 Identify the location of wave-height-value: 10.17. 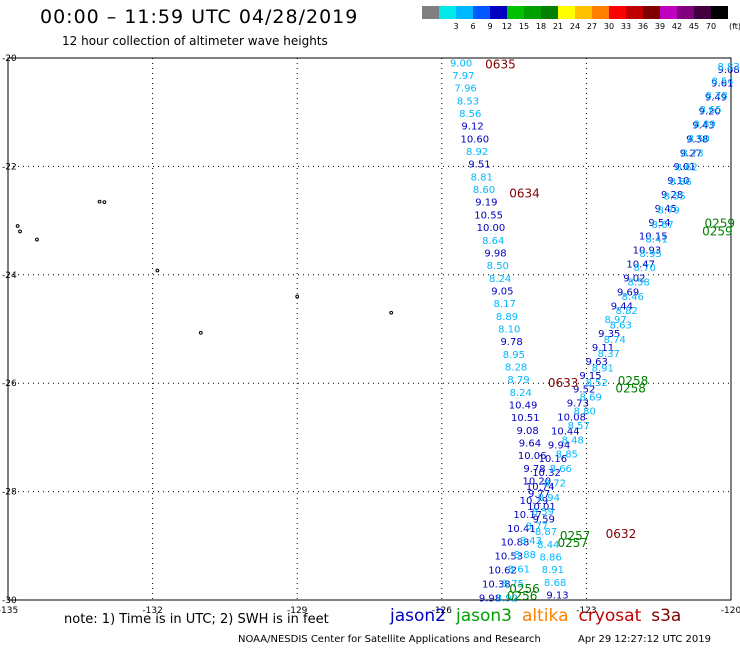
(527, 515).